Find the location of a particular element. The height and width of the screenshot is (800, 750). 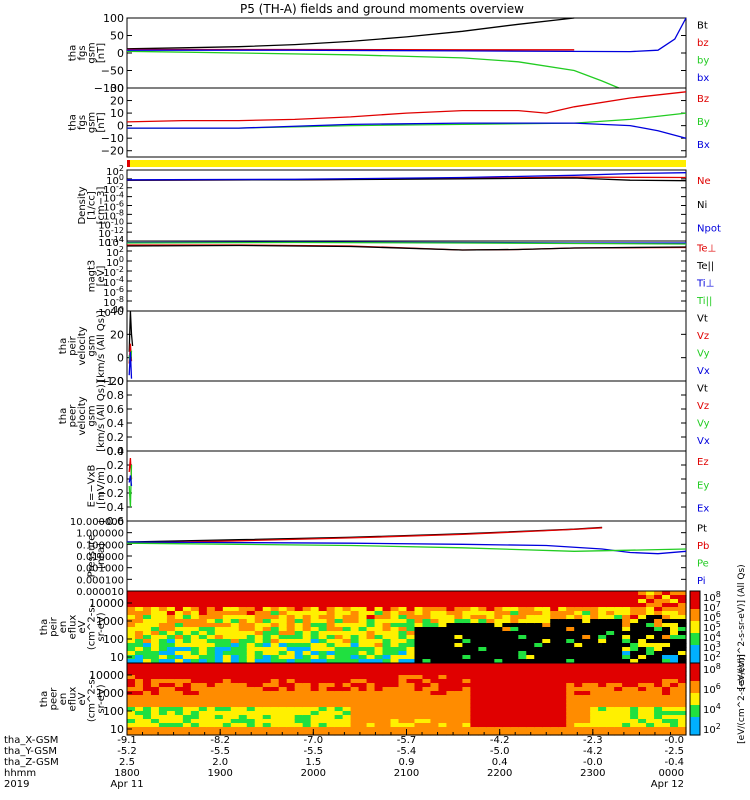

xtick-label: -5.5 is located at coordinates (314, 751).